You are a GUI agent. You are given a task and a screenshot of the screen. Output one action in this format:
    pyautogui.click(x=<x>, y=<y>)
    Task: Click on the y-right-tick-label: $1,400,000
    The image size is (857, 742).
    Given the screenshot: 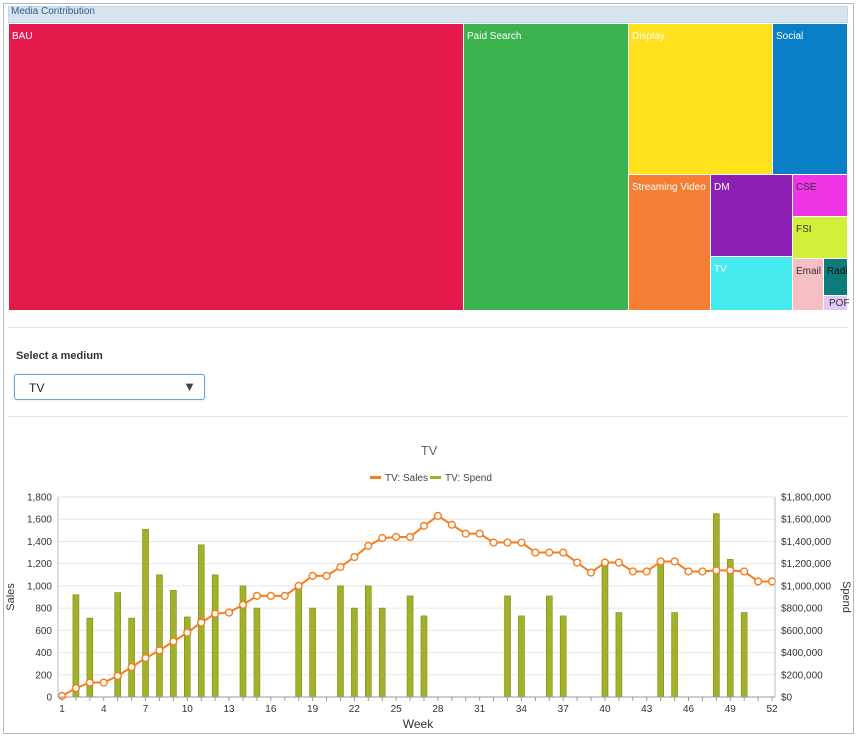 What is the action you would take?
    pyautogui.click(x=806, y=542)
    